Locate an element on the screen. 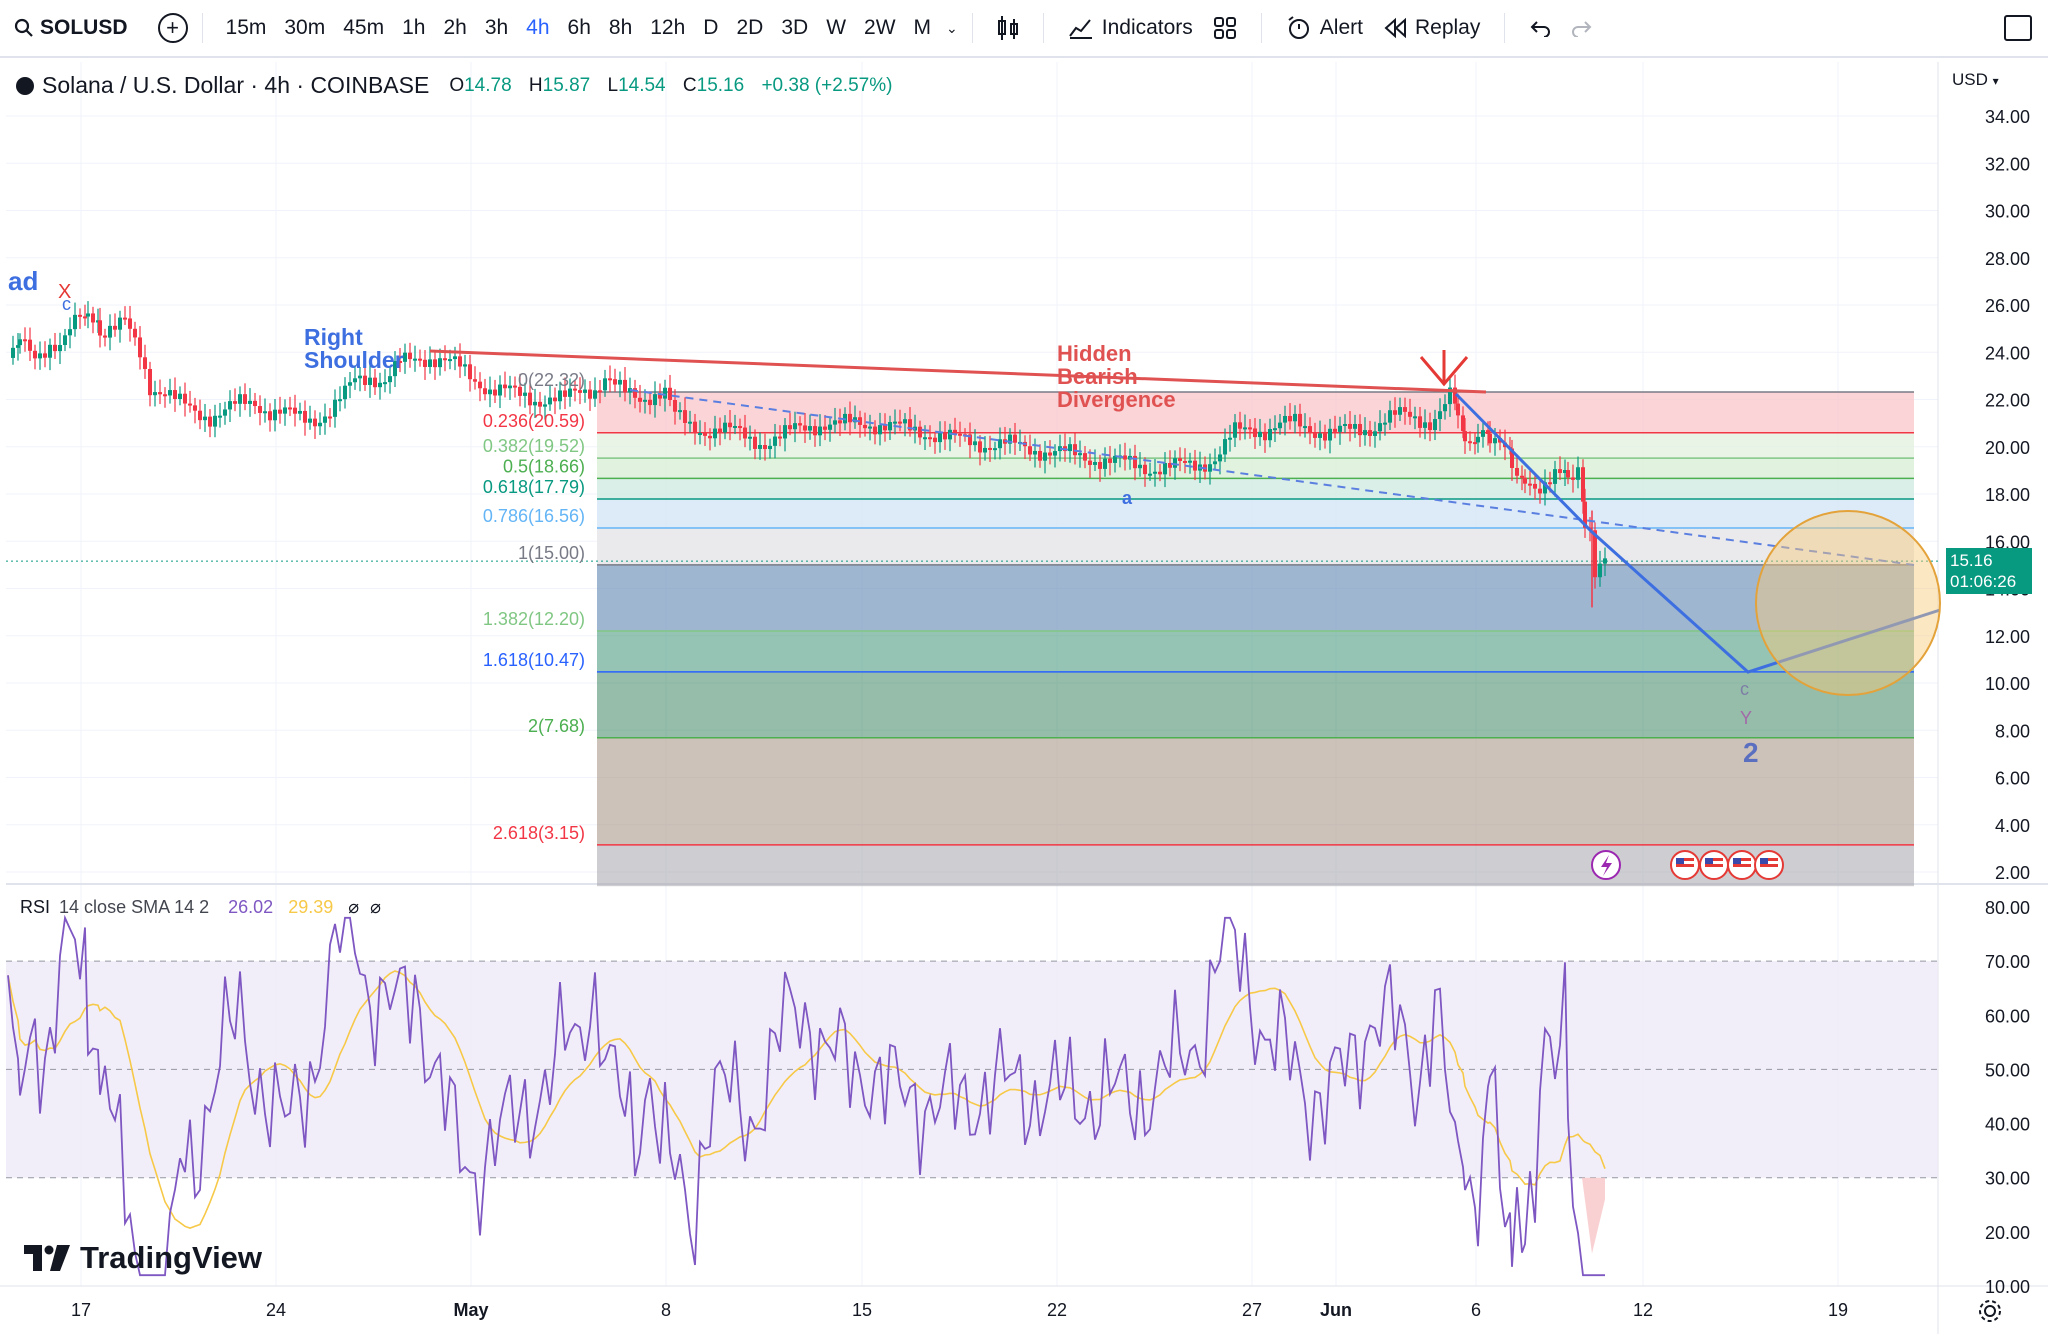 The width and height of the screenshot is (2048, 1334). projection-path is located at coordinates (1697, 533).